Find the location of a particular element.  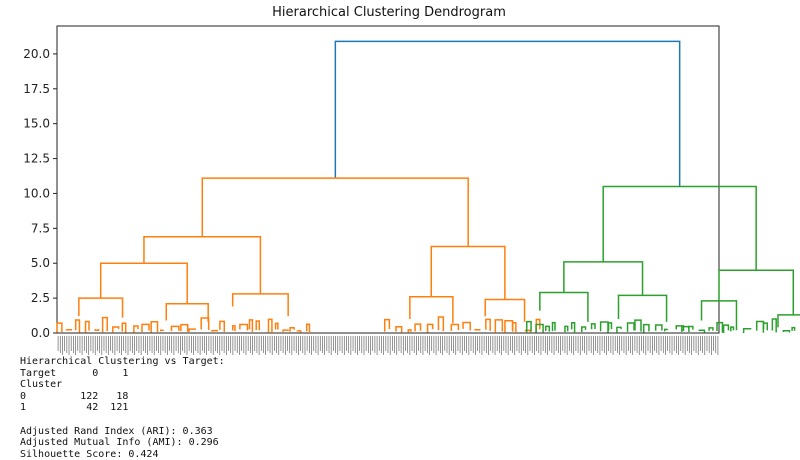

y-tick-label: 17.5 is located at coordinates (36, 89).